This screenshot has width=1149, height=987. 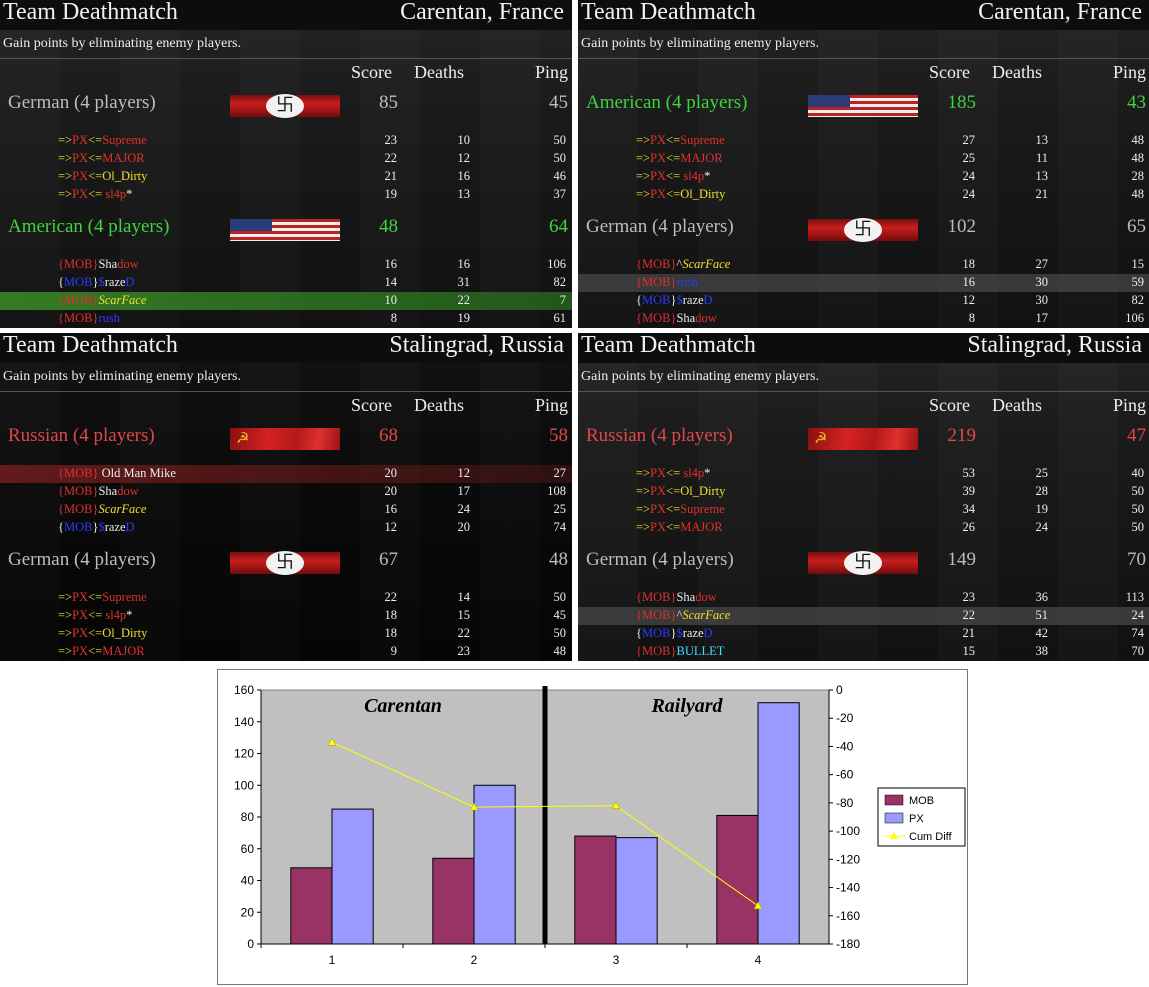 What do you see at coordinates (286, 301) in the screenshot?
I see `player-row: {MOB}ScarFace 10 22 7` at bounding box center [286, 301].